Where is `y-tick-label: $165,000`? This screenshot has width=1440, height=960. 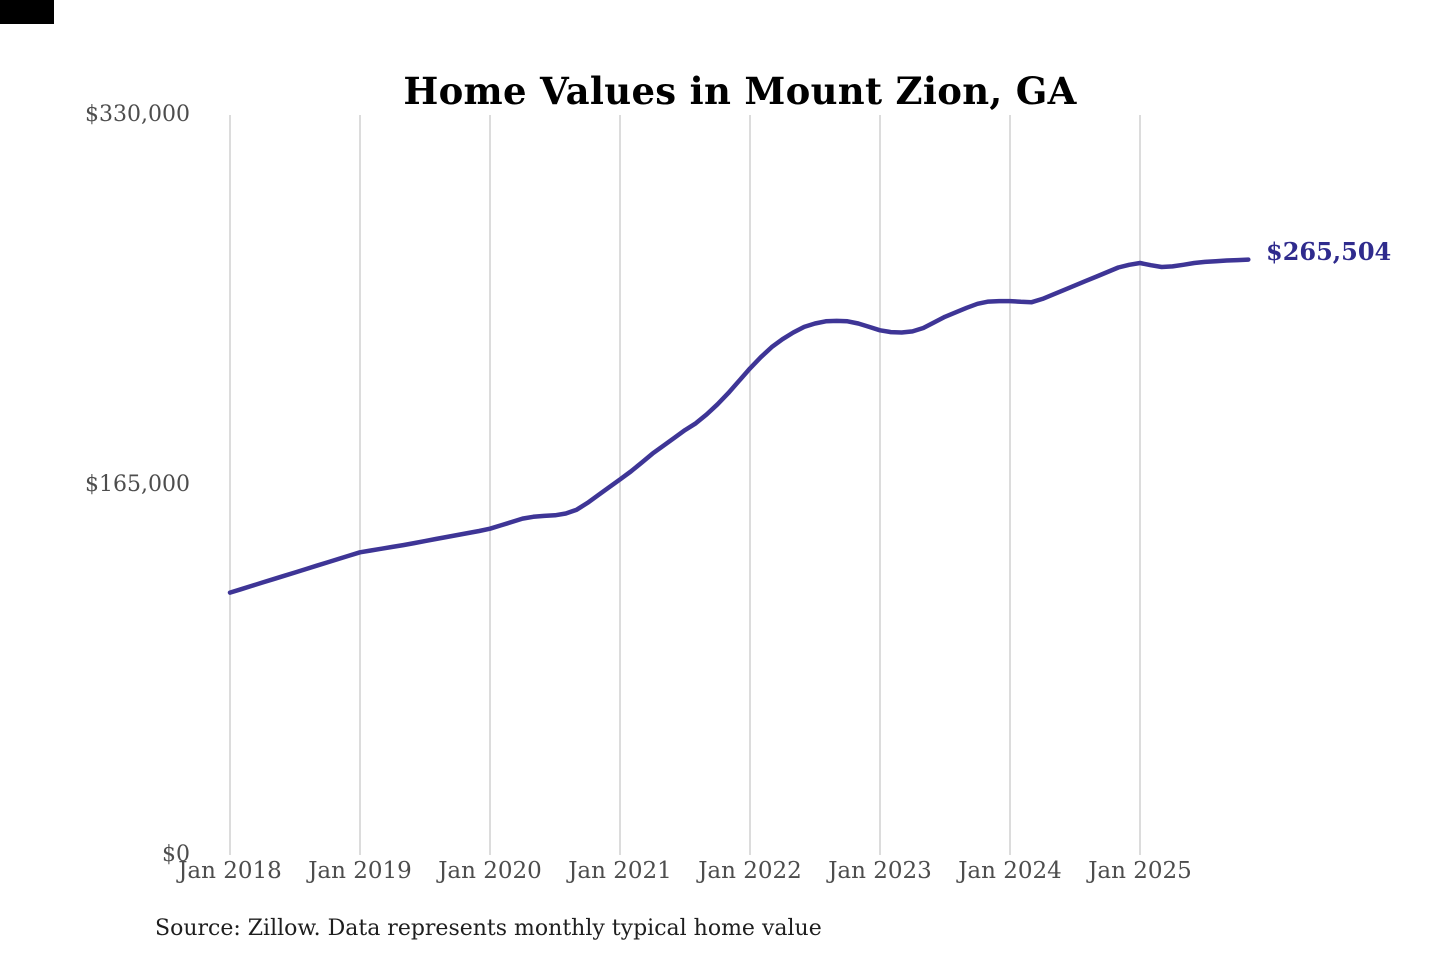 y-tick-label: $165,000 is located at coordinates (137, 484).